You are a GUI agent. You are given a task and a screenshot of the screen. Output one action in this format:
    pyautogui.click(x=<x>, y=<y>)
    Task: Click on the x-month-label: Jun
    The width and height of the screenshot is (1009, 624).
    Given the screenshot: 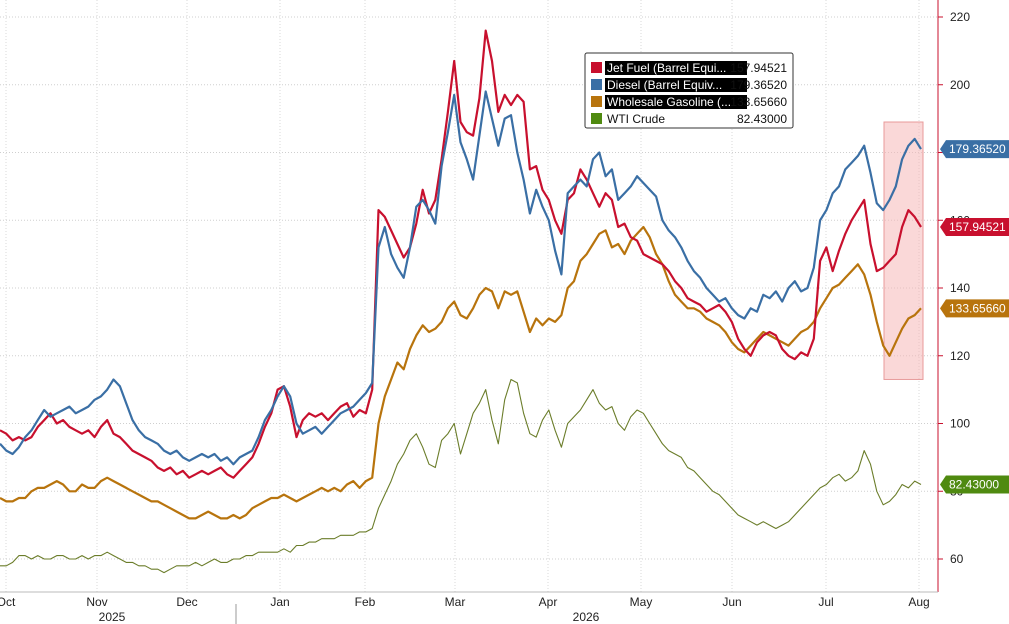 What is the action you would take?
    pyautogui.click(x=731, y=602)
    